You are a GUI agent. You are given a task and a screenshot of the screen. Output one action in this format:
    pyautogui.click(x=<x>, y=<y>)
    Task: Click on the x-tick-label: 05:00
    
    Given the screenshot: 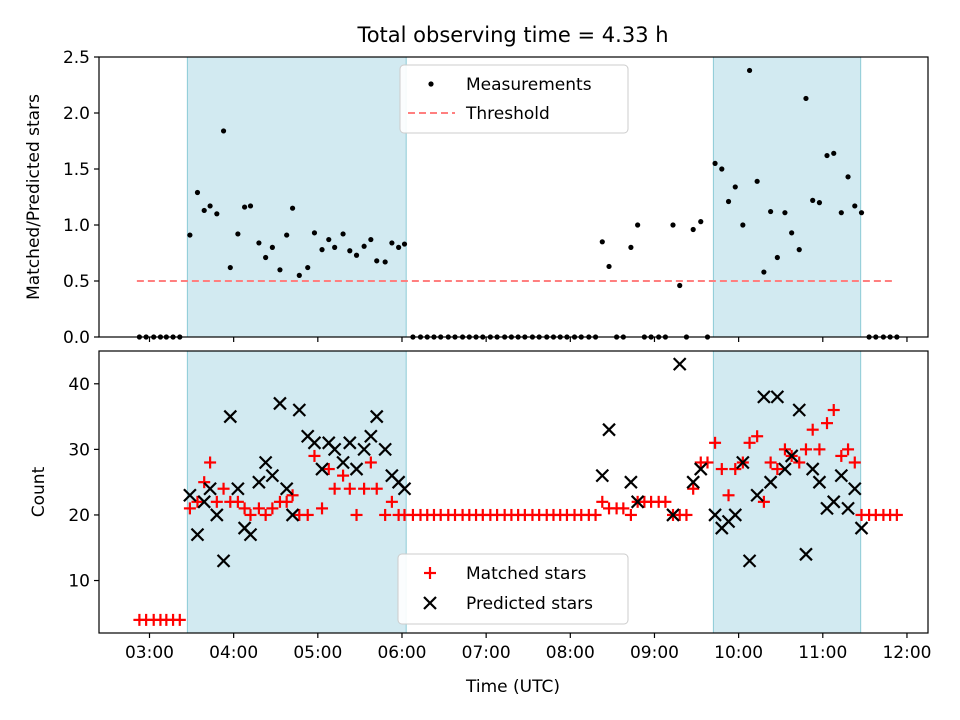 What is the action you would take?
    pyautogui.click(x=317, y=653)
    